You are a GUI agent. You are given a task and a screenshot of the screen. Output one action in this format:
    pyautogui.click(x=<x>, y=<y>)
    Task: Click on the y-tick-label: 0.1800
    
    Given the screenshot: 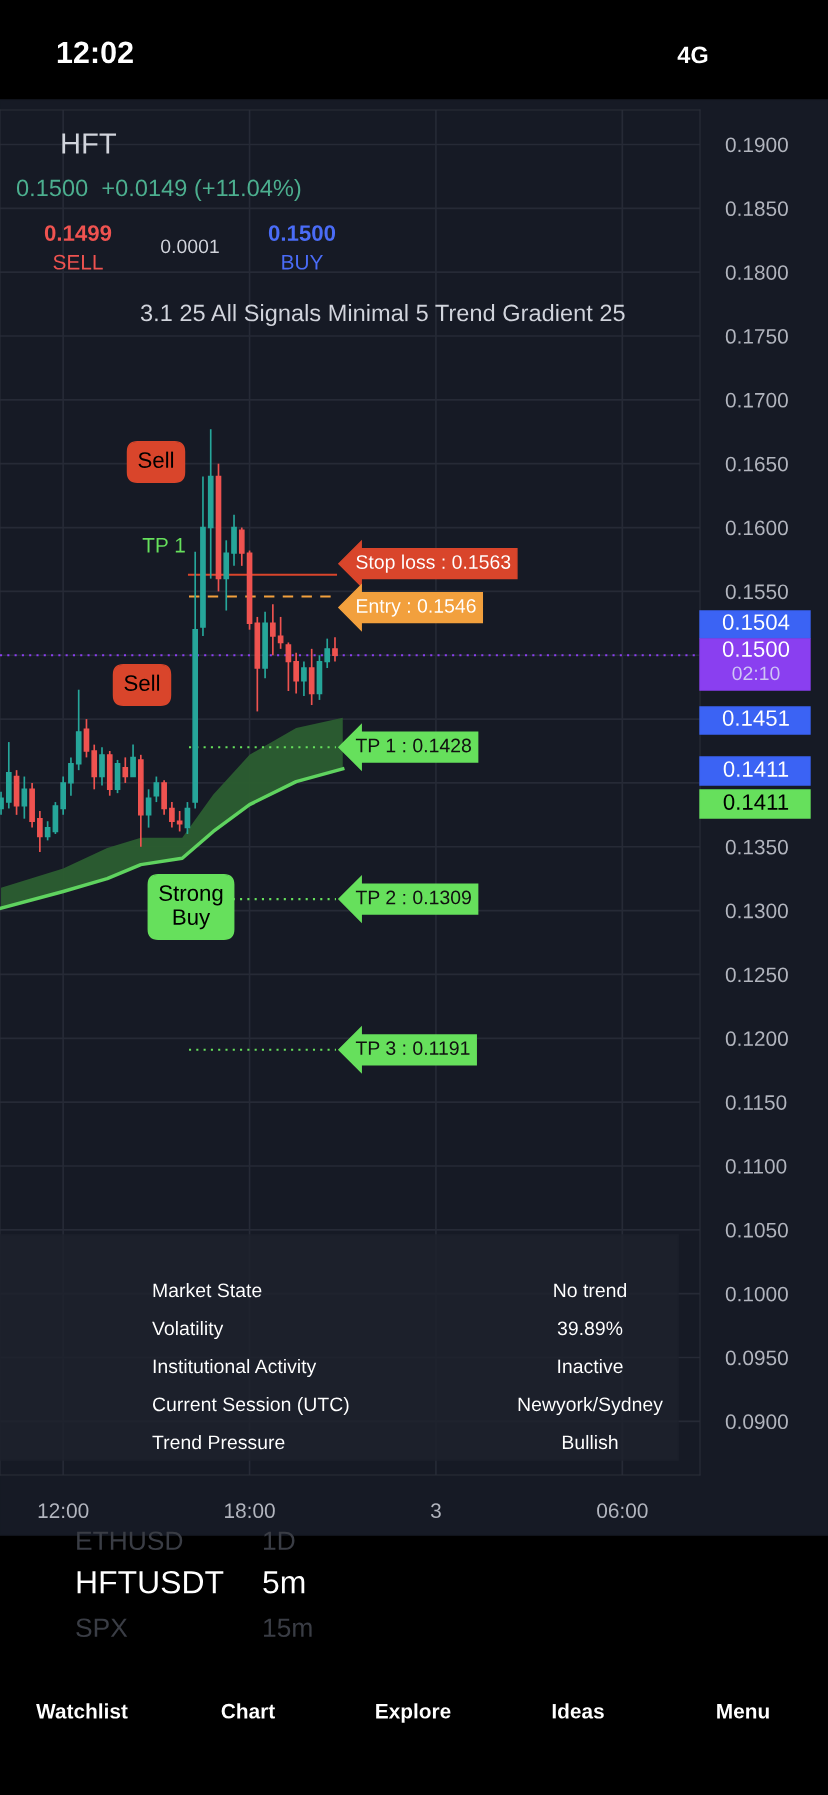 What is the action you would take?
    pyautogui.click(x=756, y=272)
    